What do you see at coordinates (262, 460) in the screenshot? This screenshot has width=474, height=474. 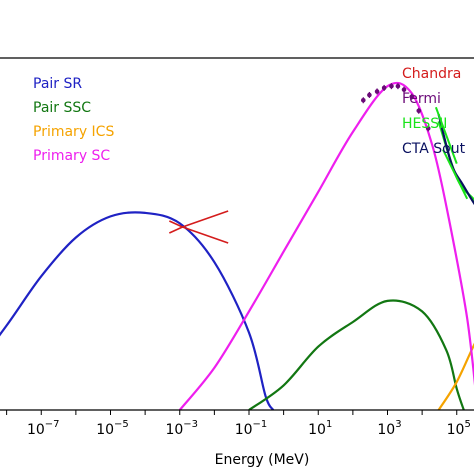 I see `x-axis-title: Energy (MeV)` at bounding box center [262, 460].